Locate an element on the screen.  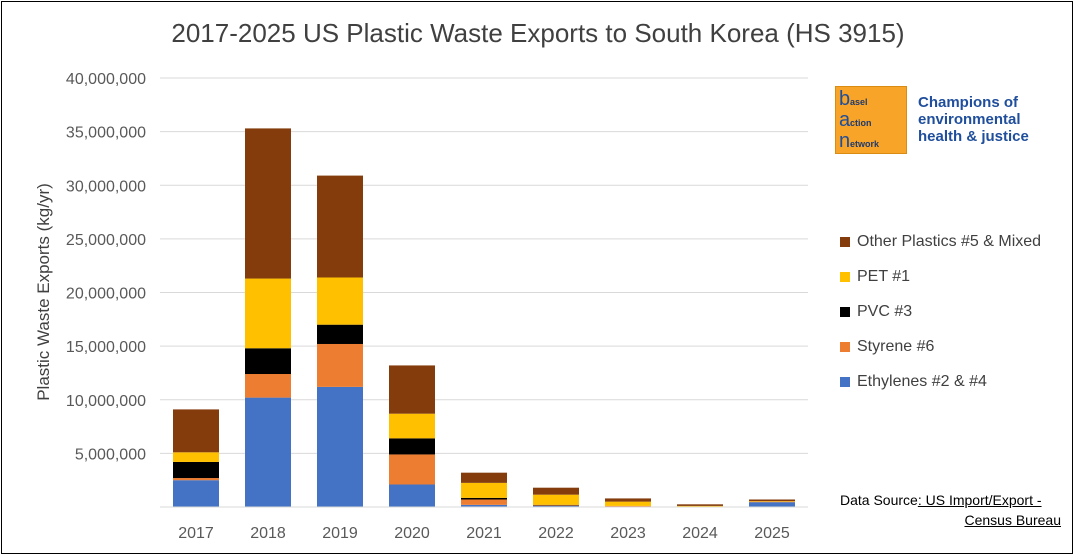
y-tick-label: 15,000,000 is located at coordinates (106, 347).